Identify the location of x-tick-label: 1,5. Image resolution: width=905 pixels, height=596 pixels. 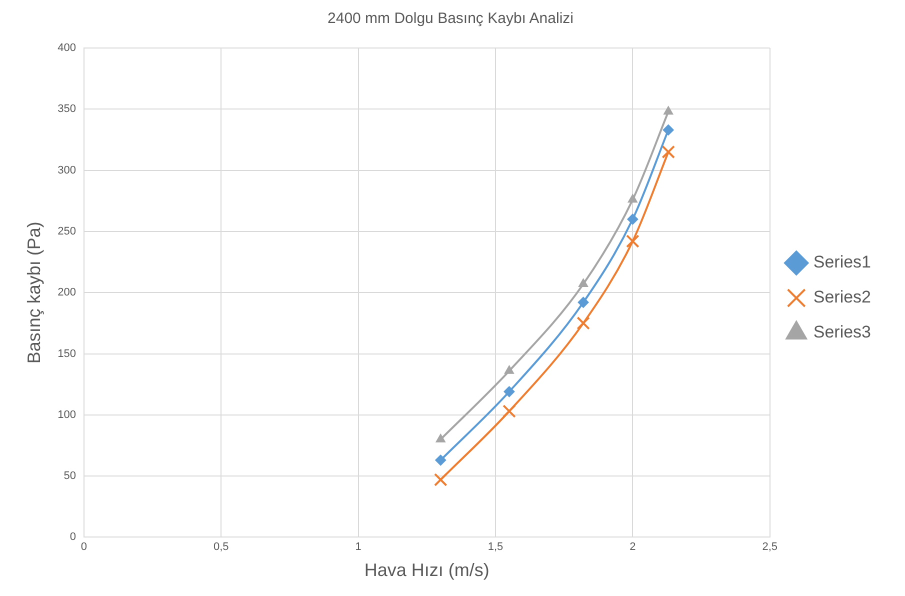
(496, 546).